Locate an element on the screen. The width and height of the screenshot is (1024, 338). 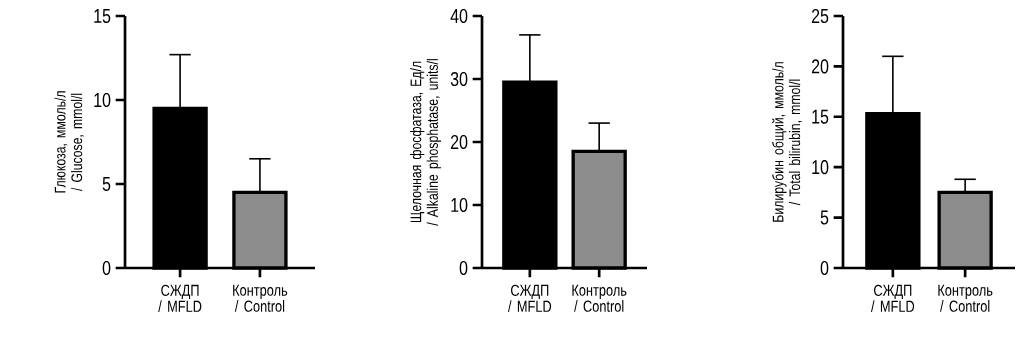
y-axis-title: Билирубин общий, ммоль/л / Total bilirubin, mmol/l is located at coordinates (787, 142).